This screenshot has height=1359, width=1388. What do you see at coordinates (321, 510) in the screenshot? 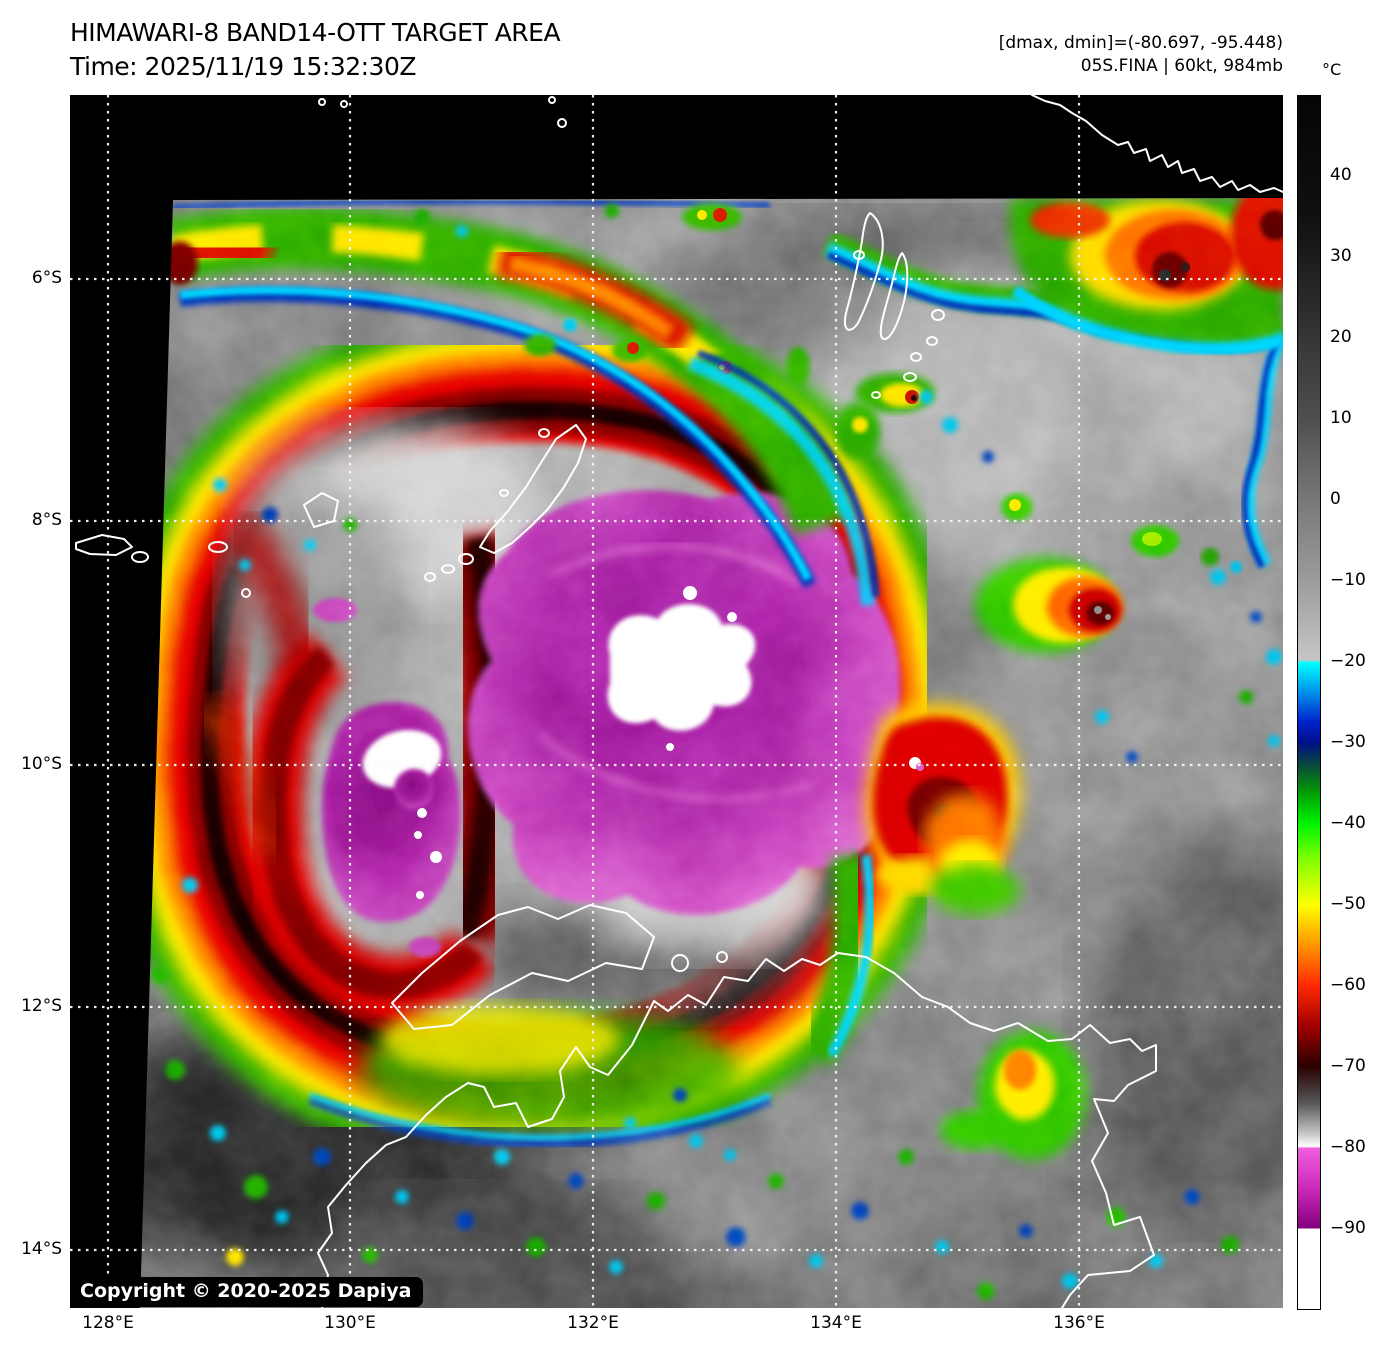
I see `coastline-small-islands` at bounding box center [321, 510].